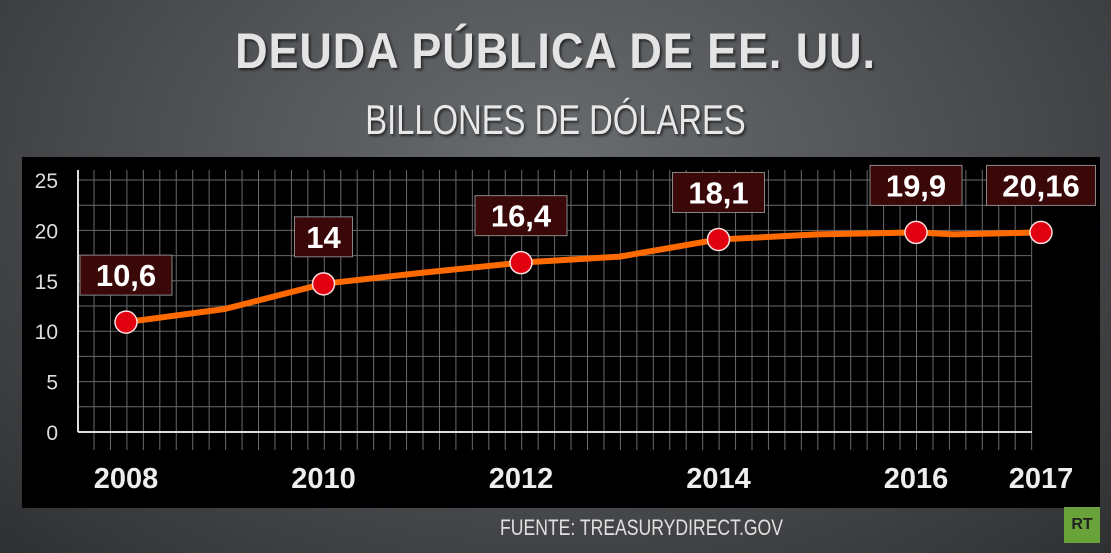 The height and width of the screenshot is (553, 1111). Describe the element at coordinates (46, 231) in the screenshot. I see `y-tick-label: 20` at that location.